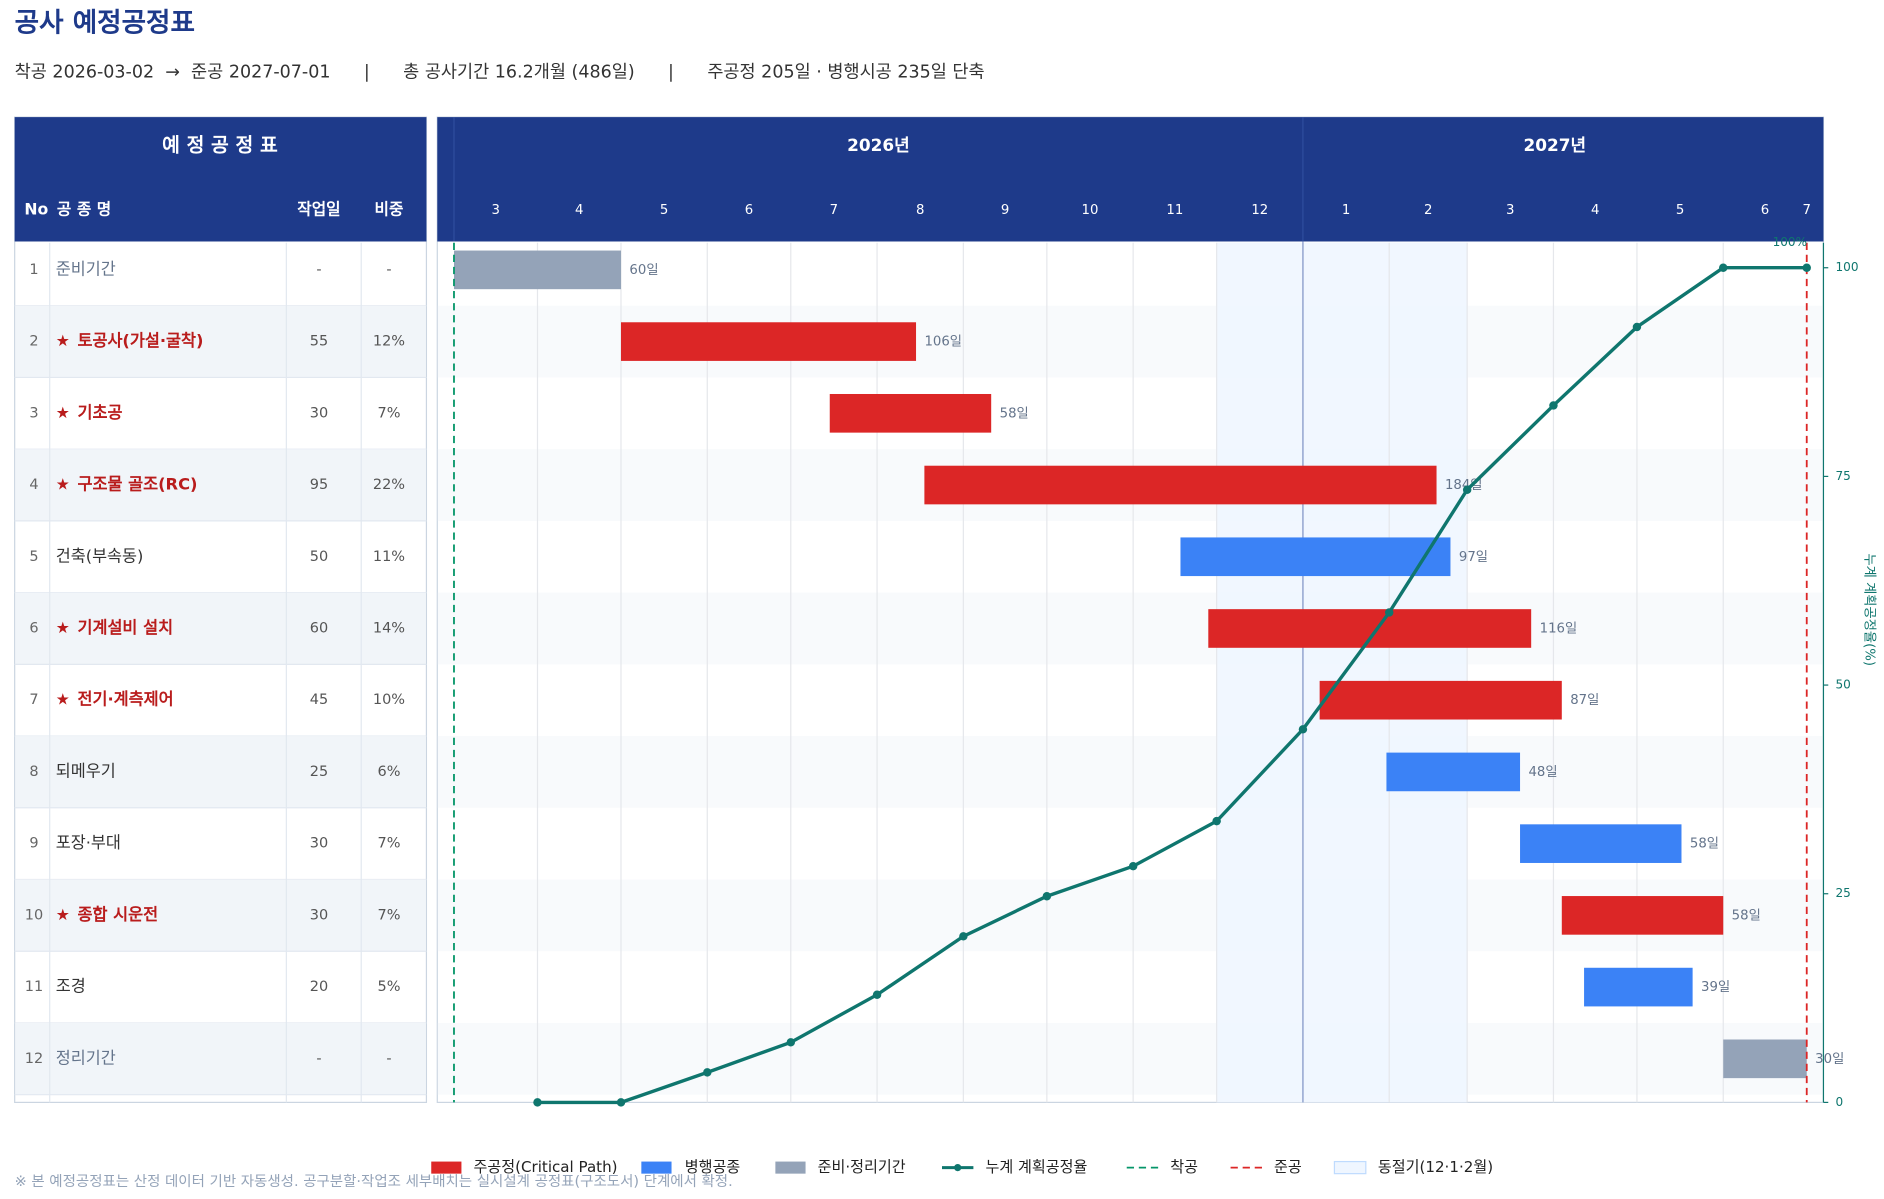 The width and height of the screenshot is (1884, 1199). I want to click on legend-label: 착공, so click(1184, 1167).